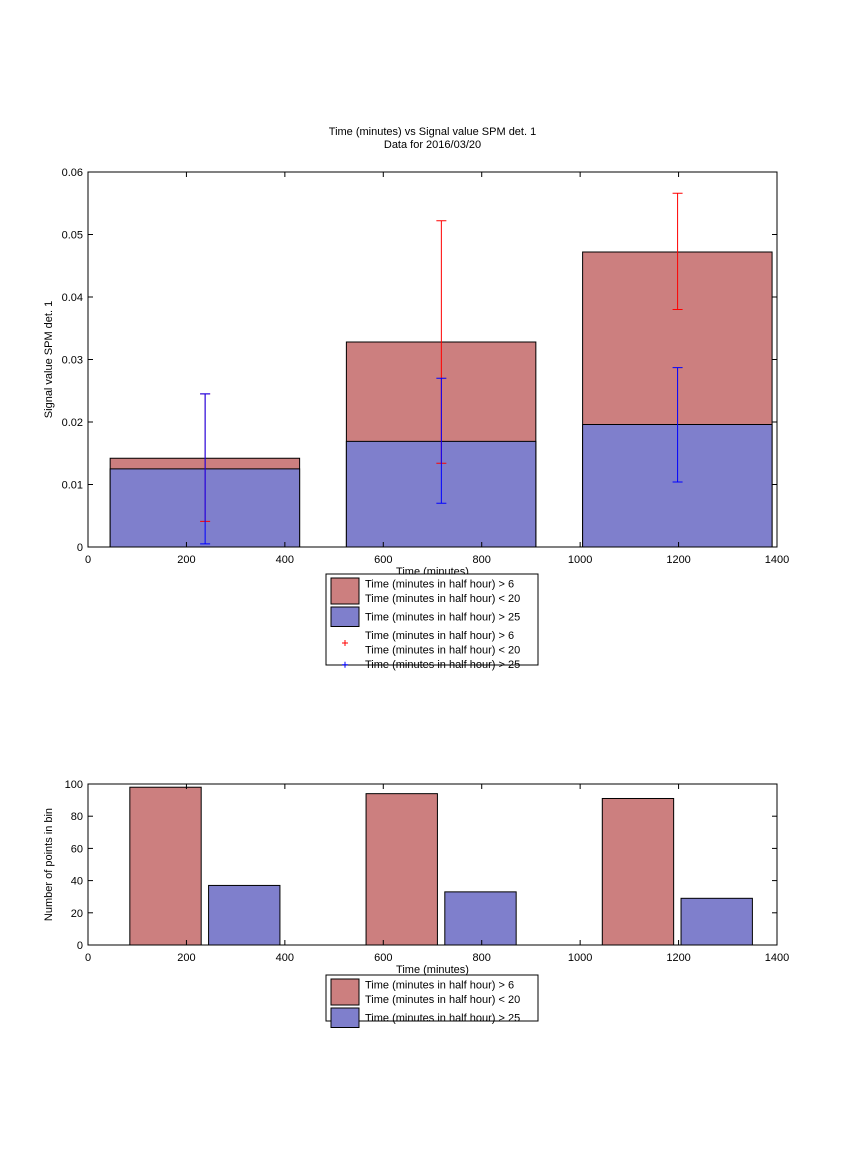 The width and height of the screenshot is (864, 1157). I want to click on y-tick-label: 0.04, so click(72, 298).